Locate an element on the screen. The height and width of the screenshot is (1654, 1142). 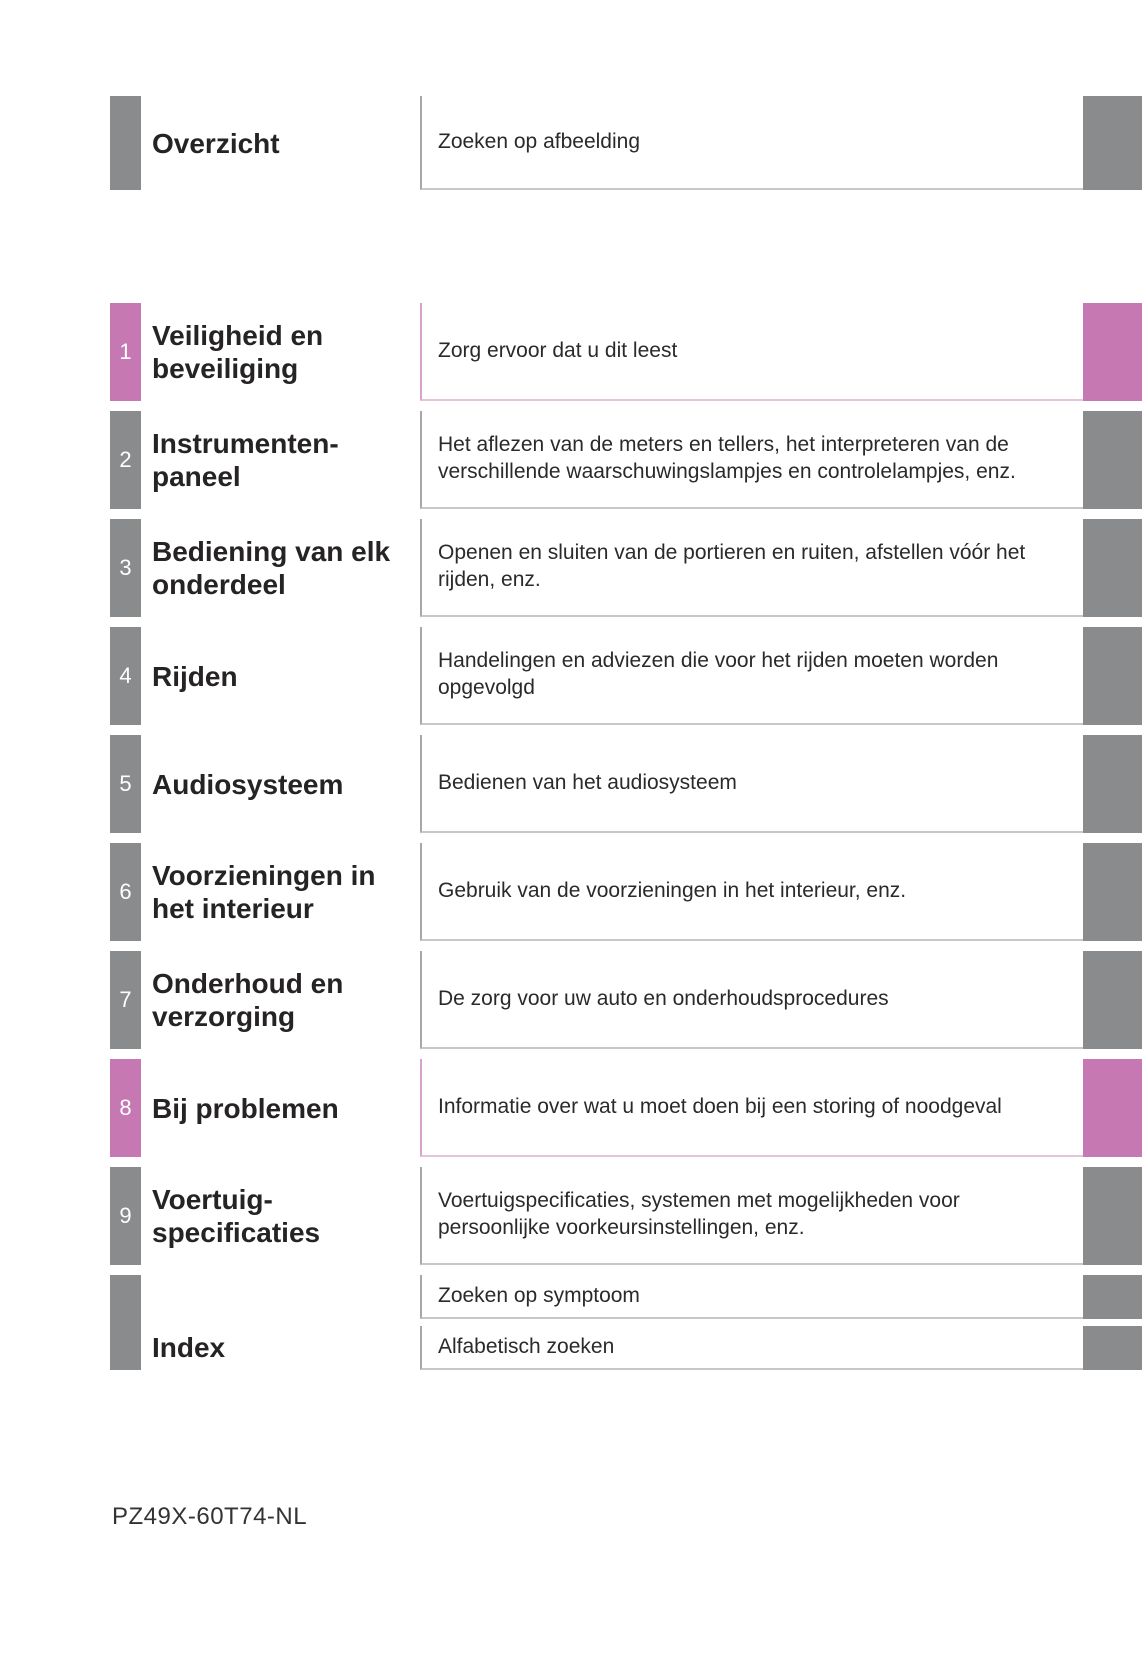
section-number-tab-1: 1 is located at coordinates (125, 352).